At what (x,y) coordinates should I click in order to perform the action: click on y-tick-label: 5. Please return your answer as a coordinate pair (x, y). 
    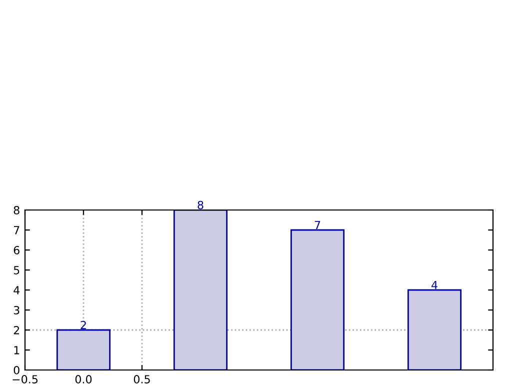
    Looking at the image, I should click on (17, 270).